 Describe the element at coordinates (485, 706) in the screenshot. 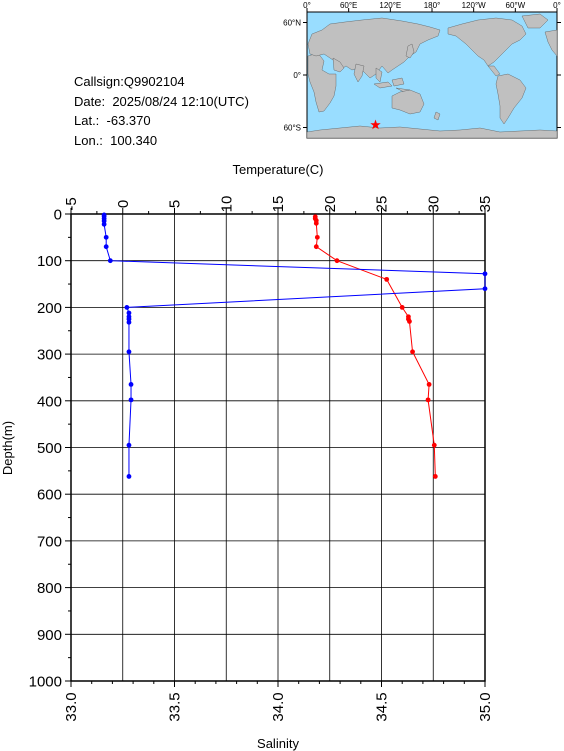

I see `salinity-tick-label: 35.0` at that location.